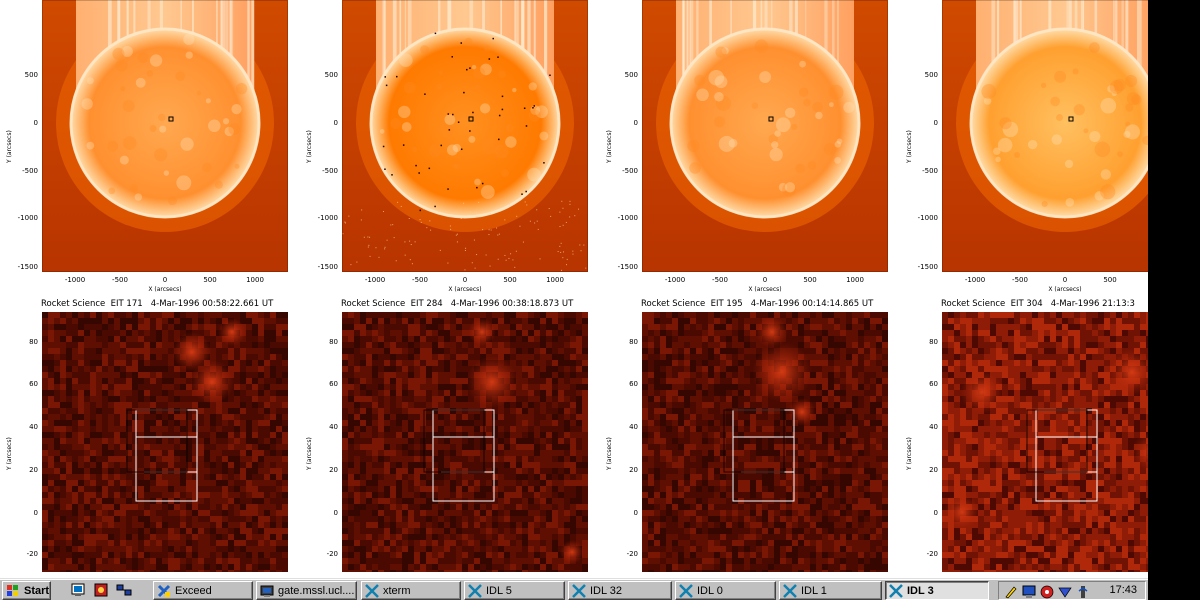  I want to click on y-tick-label: -1000, so click(327, 218).